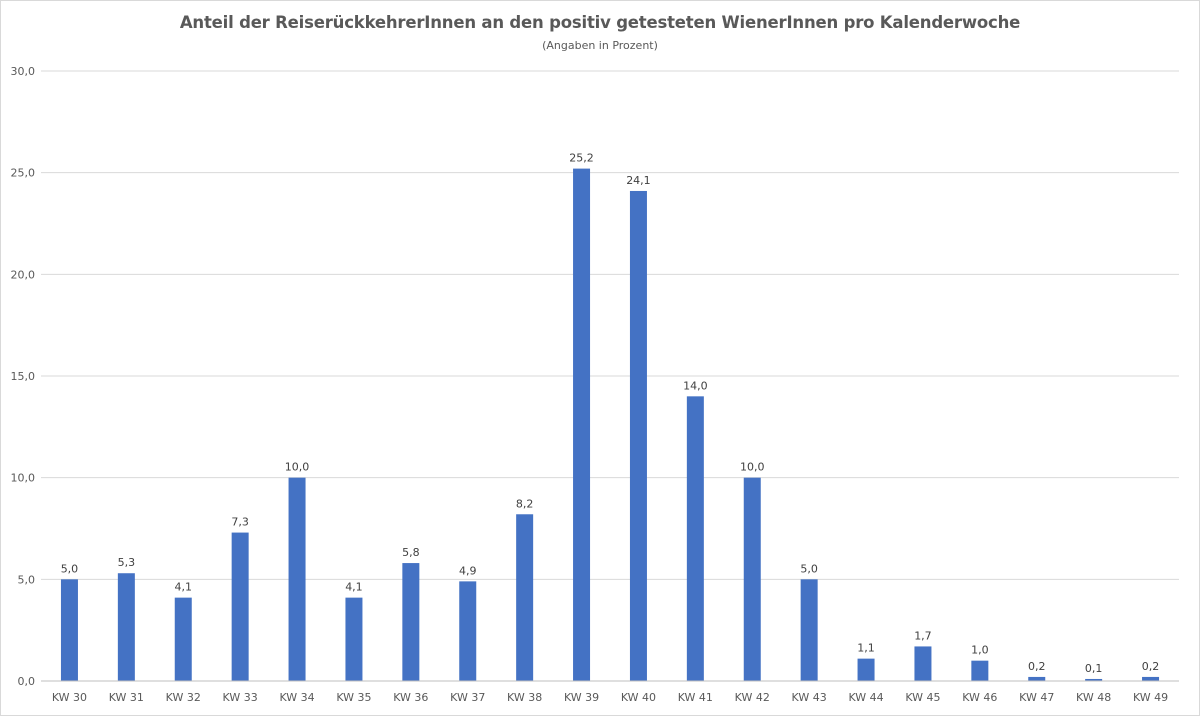  What do you see at coordinates (27, 681) in the screenshot?
I see `y-tick-label: 0,0` at bounding box center [27, 681].